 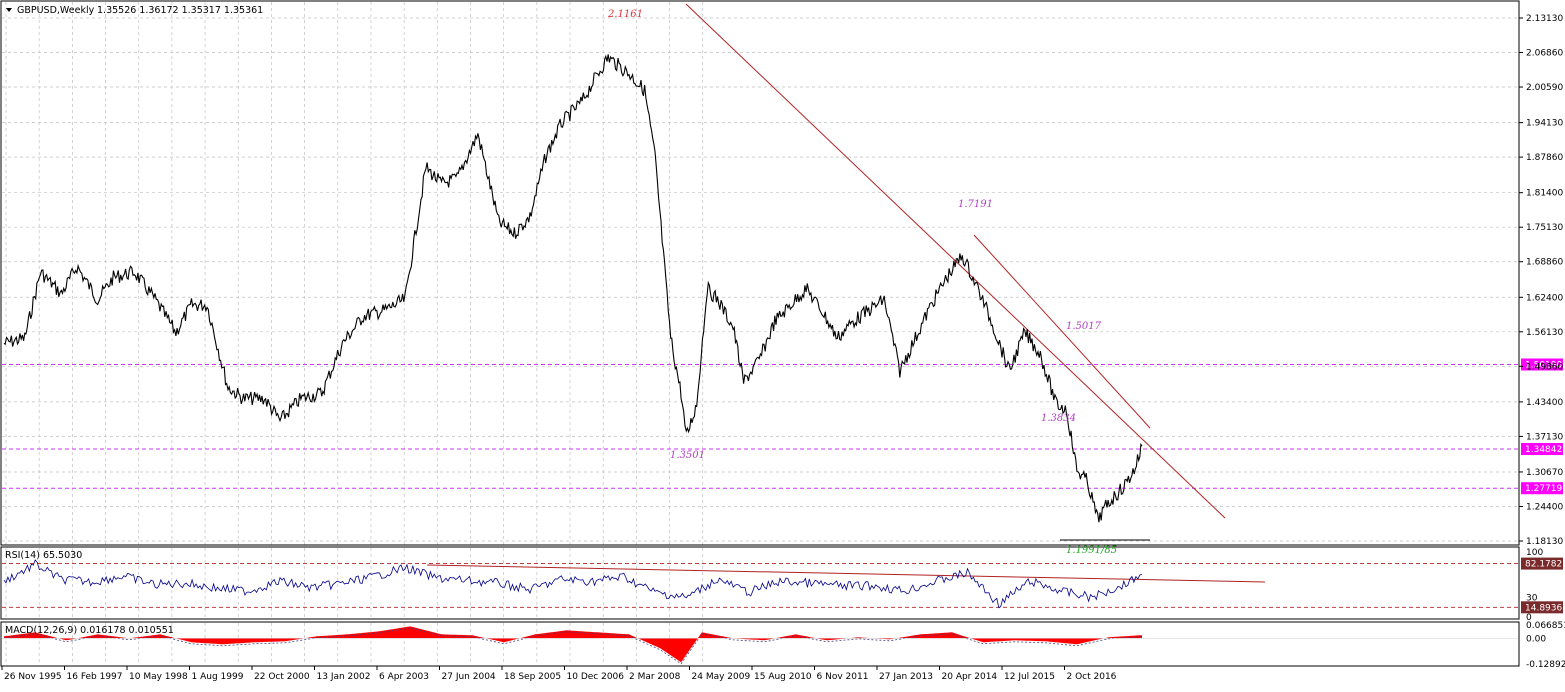 What do you see at coordinates (180, 10) in the screenshot?
I see `ohlc-label: 1.35526 1.36172 1.35317 1.35361` at bounding box center [180, 10].